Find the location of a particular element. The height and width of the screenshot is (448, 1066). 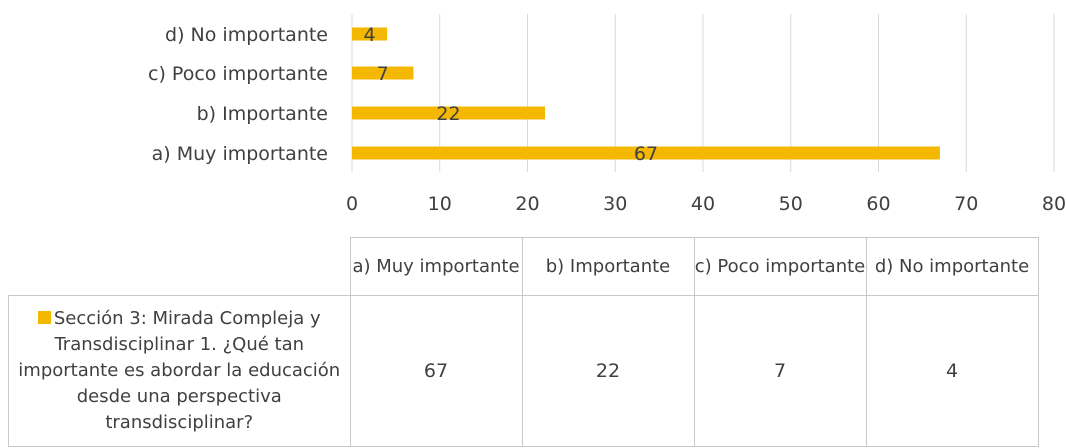

x-tick-label: 20 is located at coordinates (527, 204).